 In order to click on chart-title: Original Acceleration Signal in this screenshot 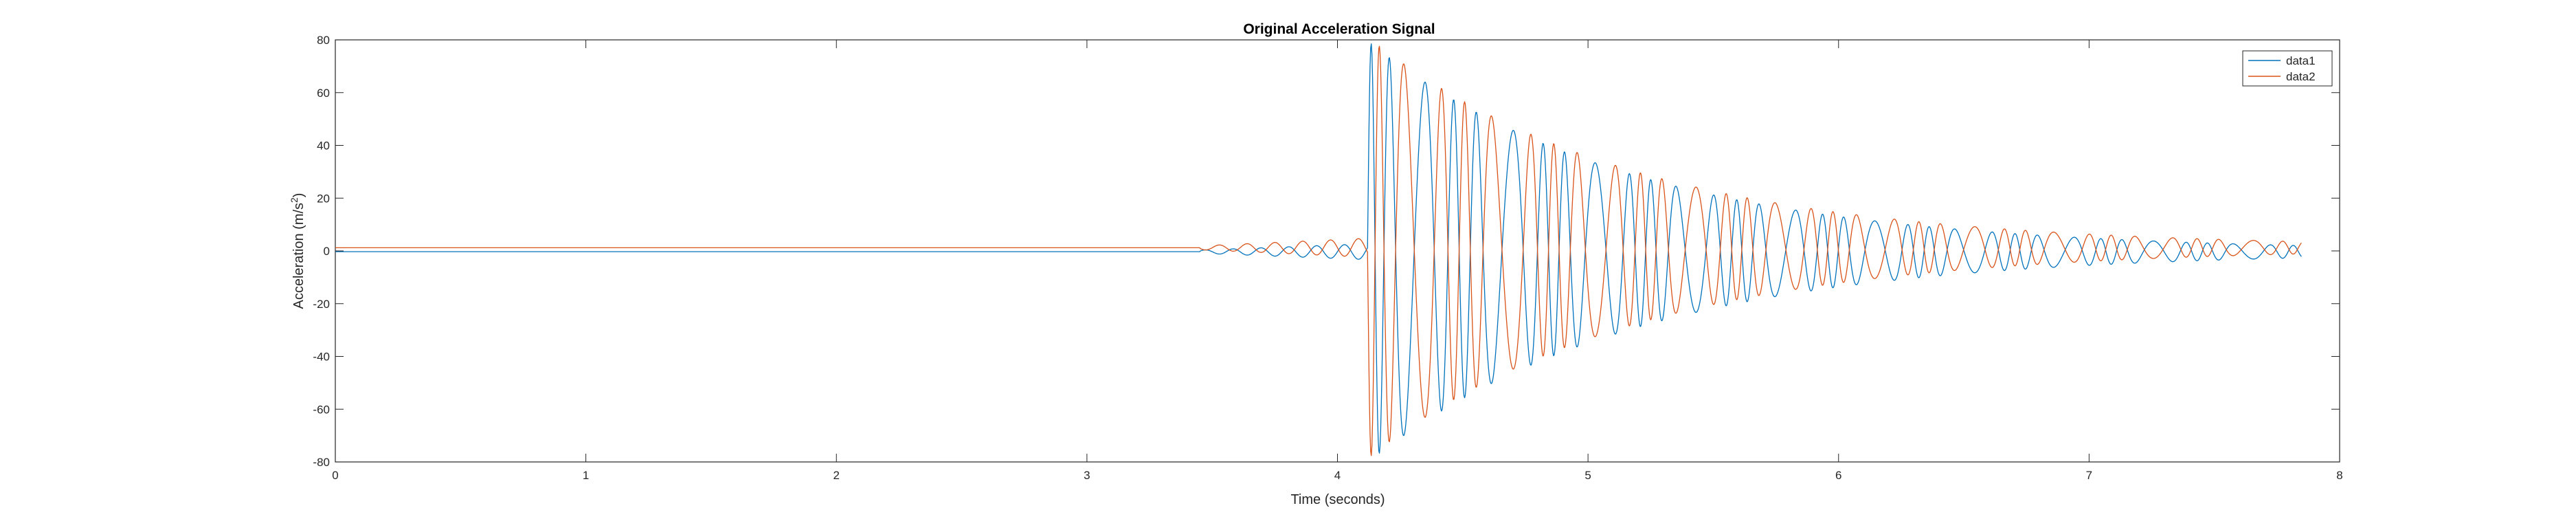, I will do `click(1339, 29)`.